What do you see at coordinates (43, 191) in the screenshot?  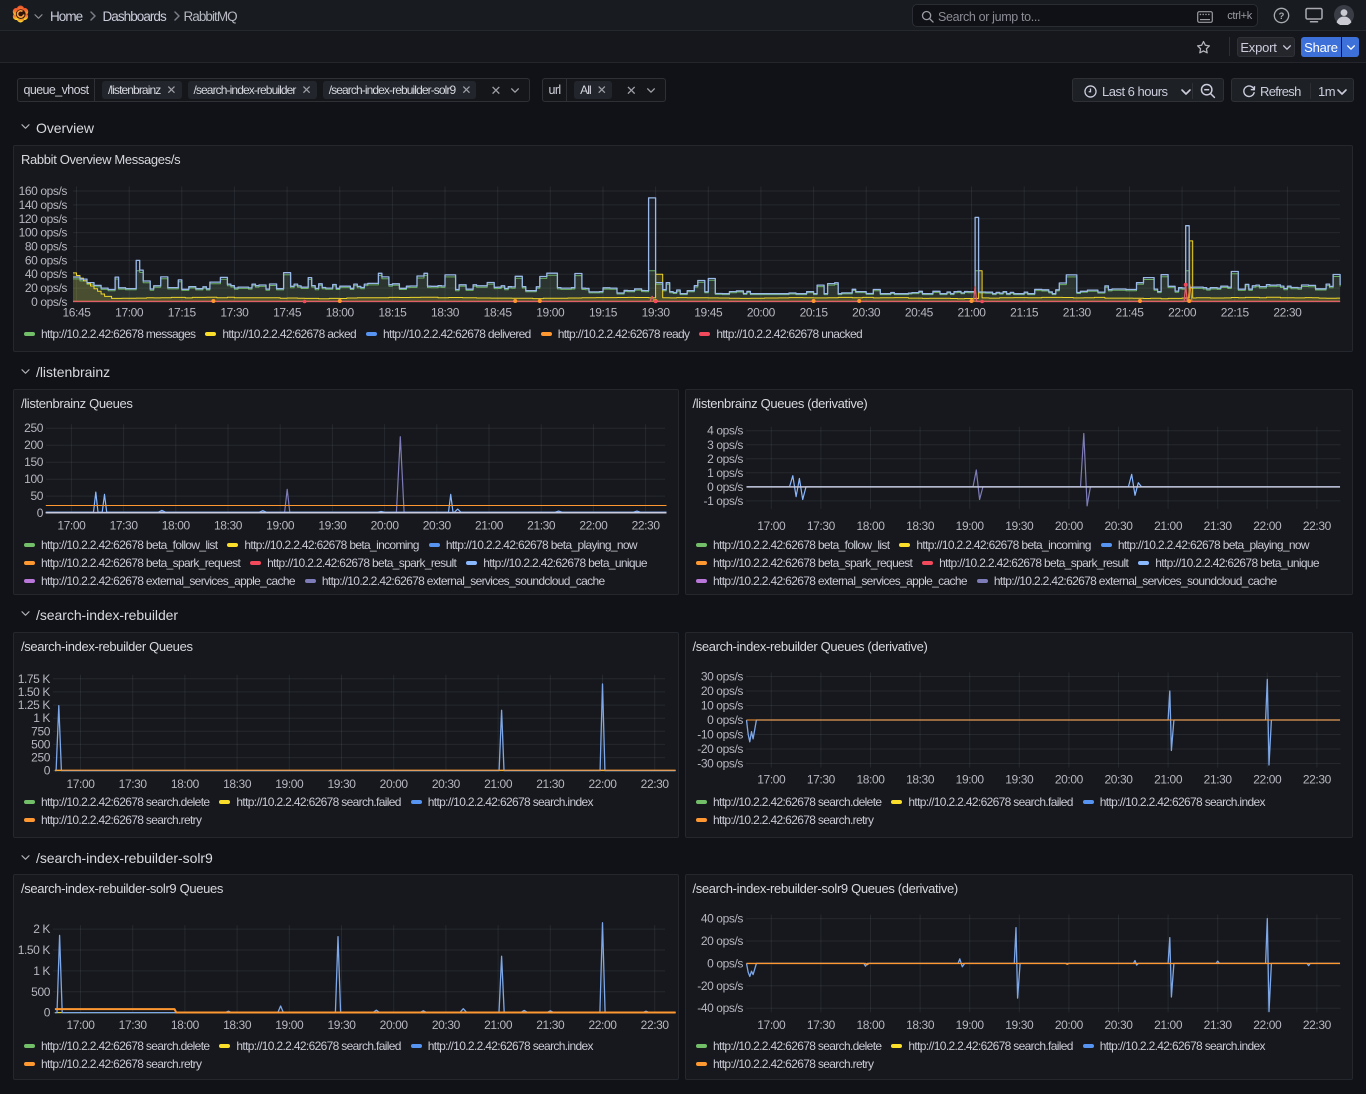 I see `svg-text: 160 ops/s` at bounding box center [43, 191].